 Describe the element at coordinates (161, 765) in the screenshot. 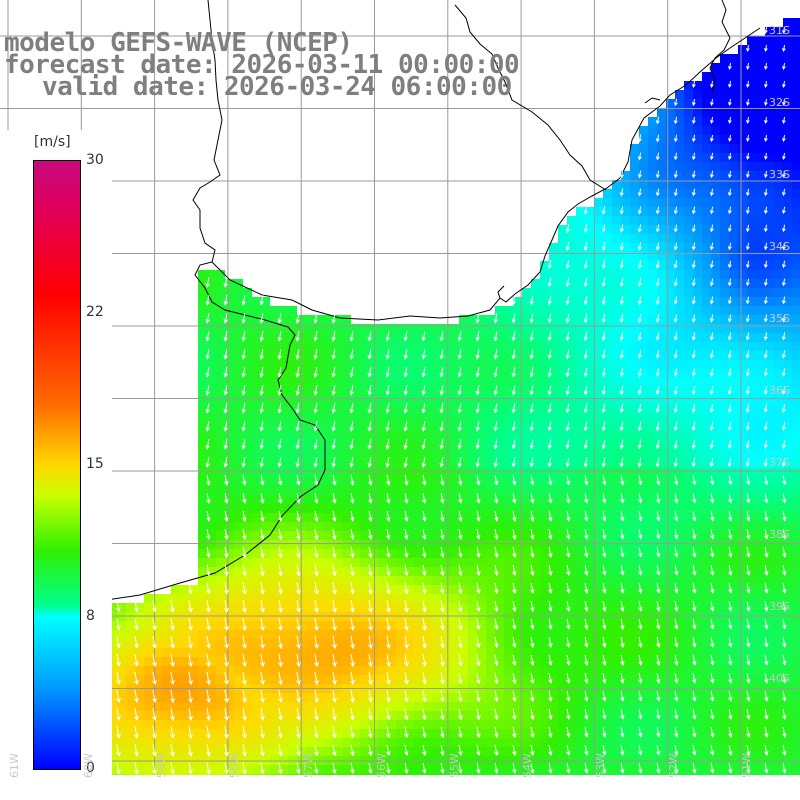

I see `lon-label-59w: 59W` at that location.